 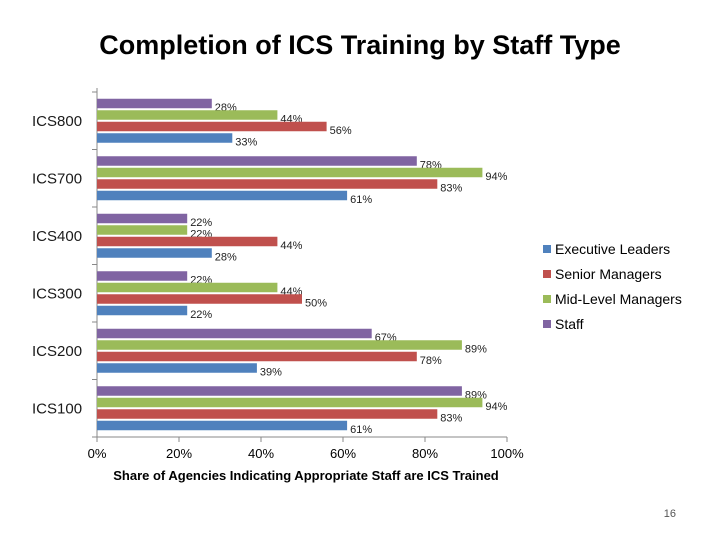 What do you see at coordinates (507, 453) in the screenshot?
I see `x-tick-label: 100%` at bounding box center [507, 453].